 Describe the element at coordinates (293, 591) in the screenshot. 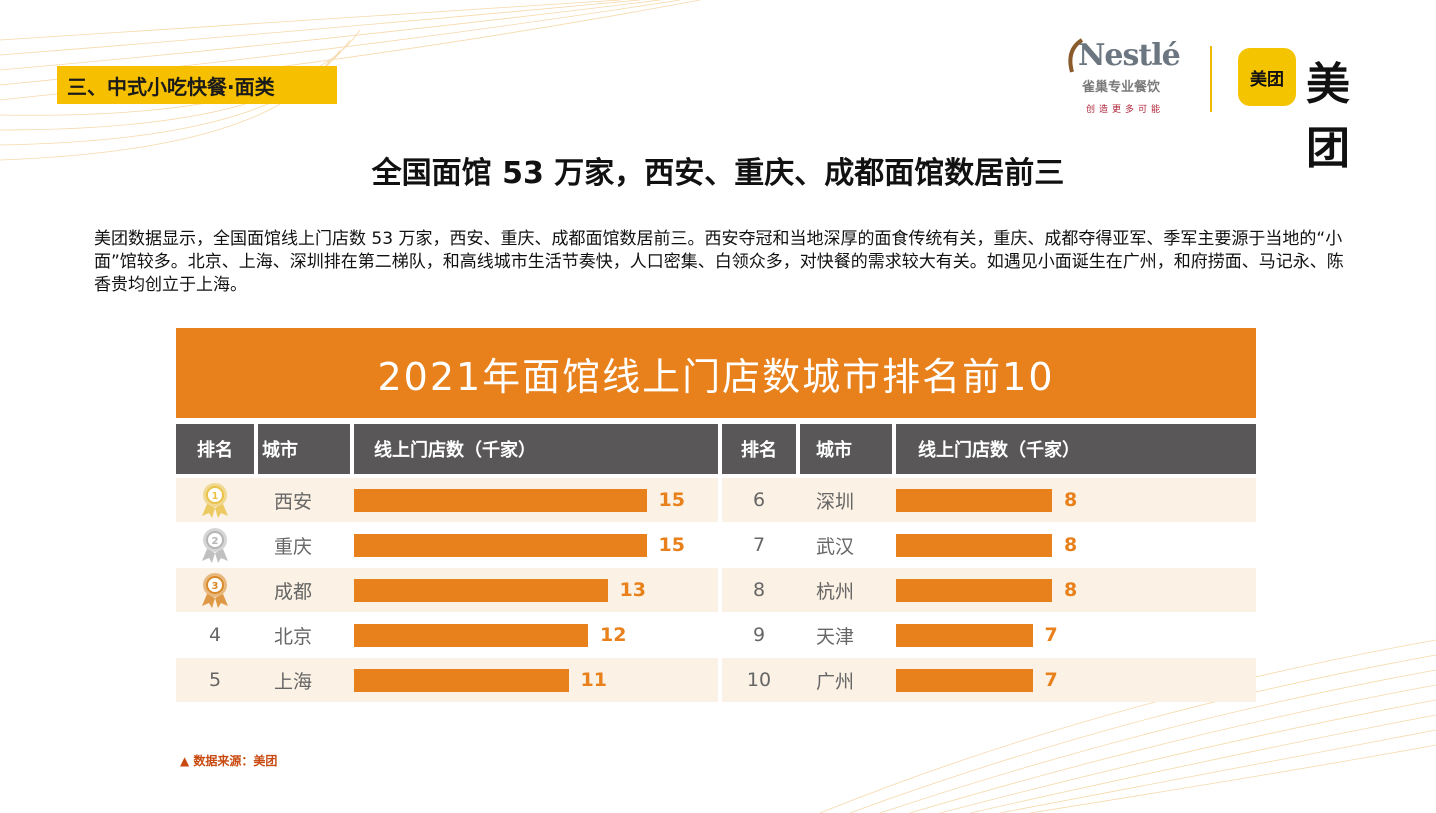

I see `city-label: 成都` at that location.